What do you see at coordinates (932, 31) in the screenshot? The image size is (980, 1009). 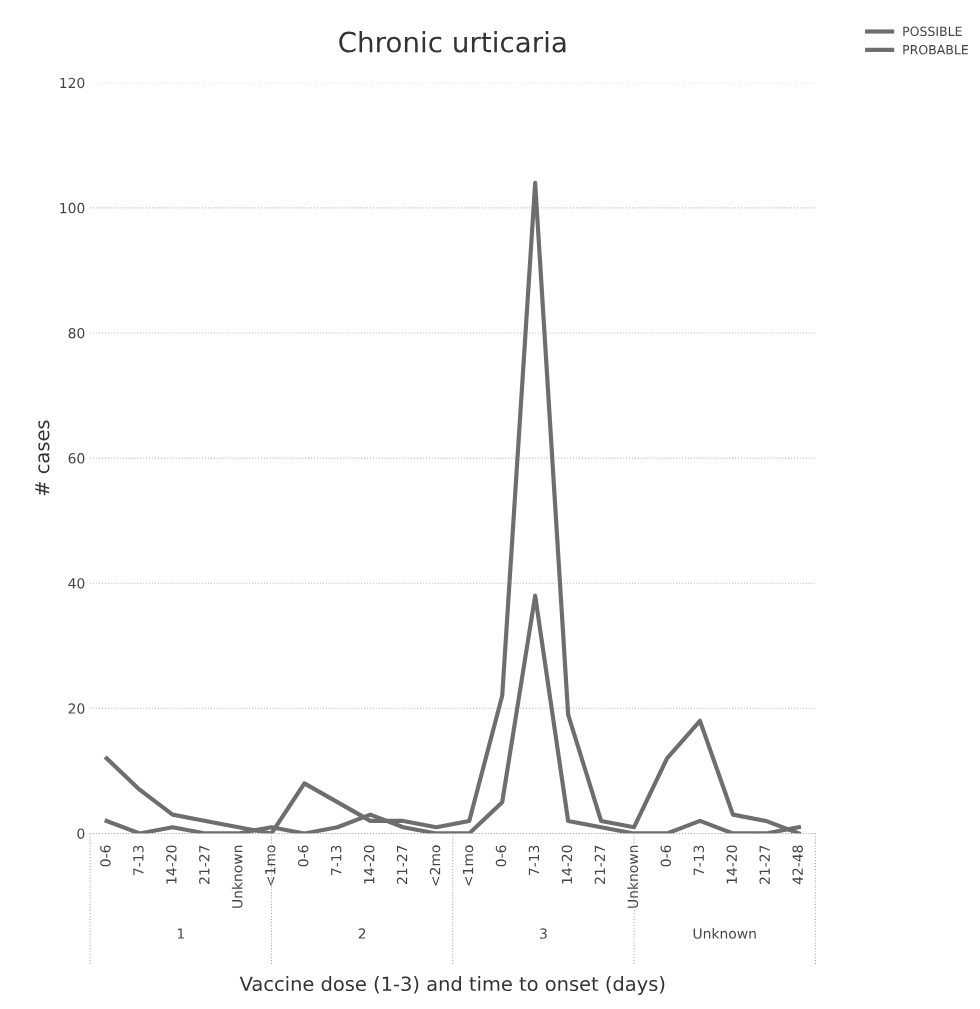 I see `legend-label: POSSIBLE` at bounding box center [932, 31].